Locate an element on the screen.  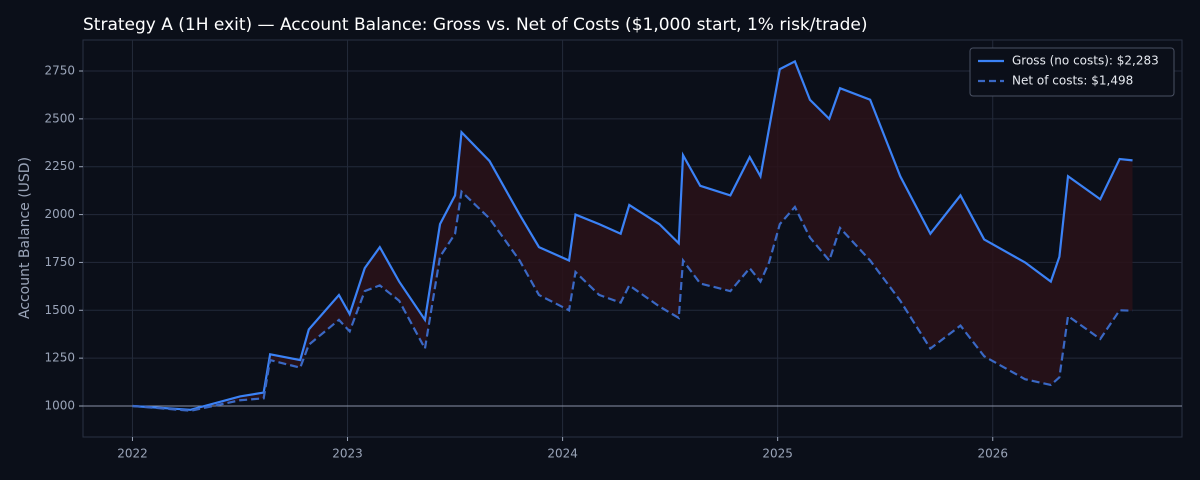
y-tick-label: 1500 is located at coordinates (59, 310).